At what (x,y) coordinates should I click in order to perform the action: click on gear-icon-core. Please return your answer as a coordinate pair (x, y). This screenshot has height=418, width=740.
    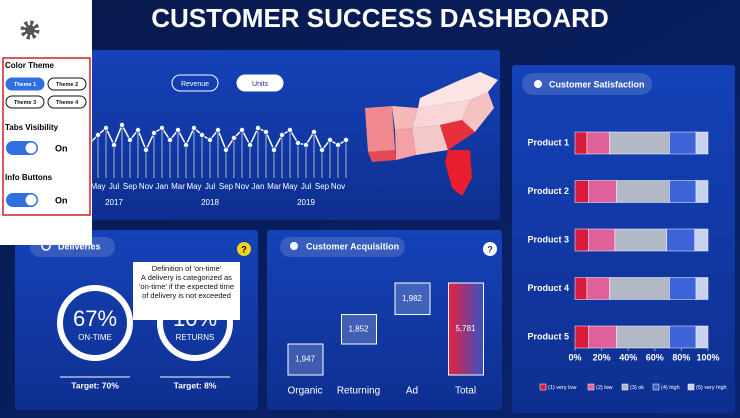
    Looking at the image, I should click on (30, 30).